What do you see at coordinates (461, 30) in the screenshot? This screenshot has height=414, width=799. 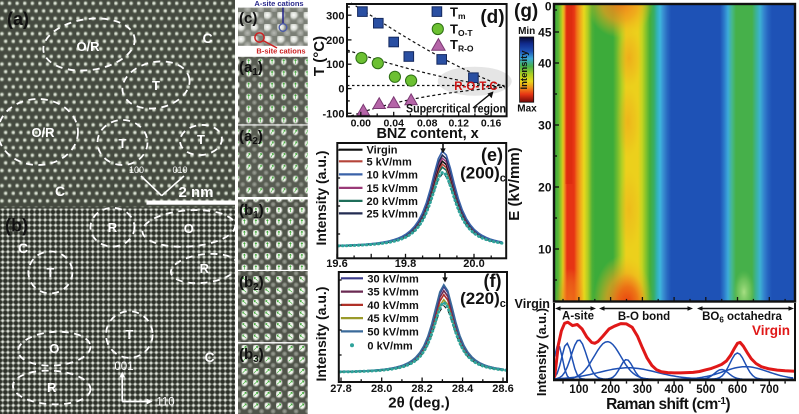 I see `svg-text: TO-T` at bounding box center [461, 30].